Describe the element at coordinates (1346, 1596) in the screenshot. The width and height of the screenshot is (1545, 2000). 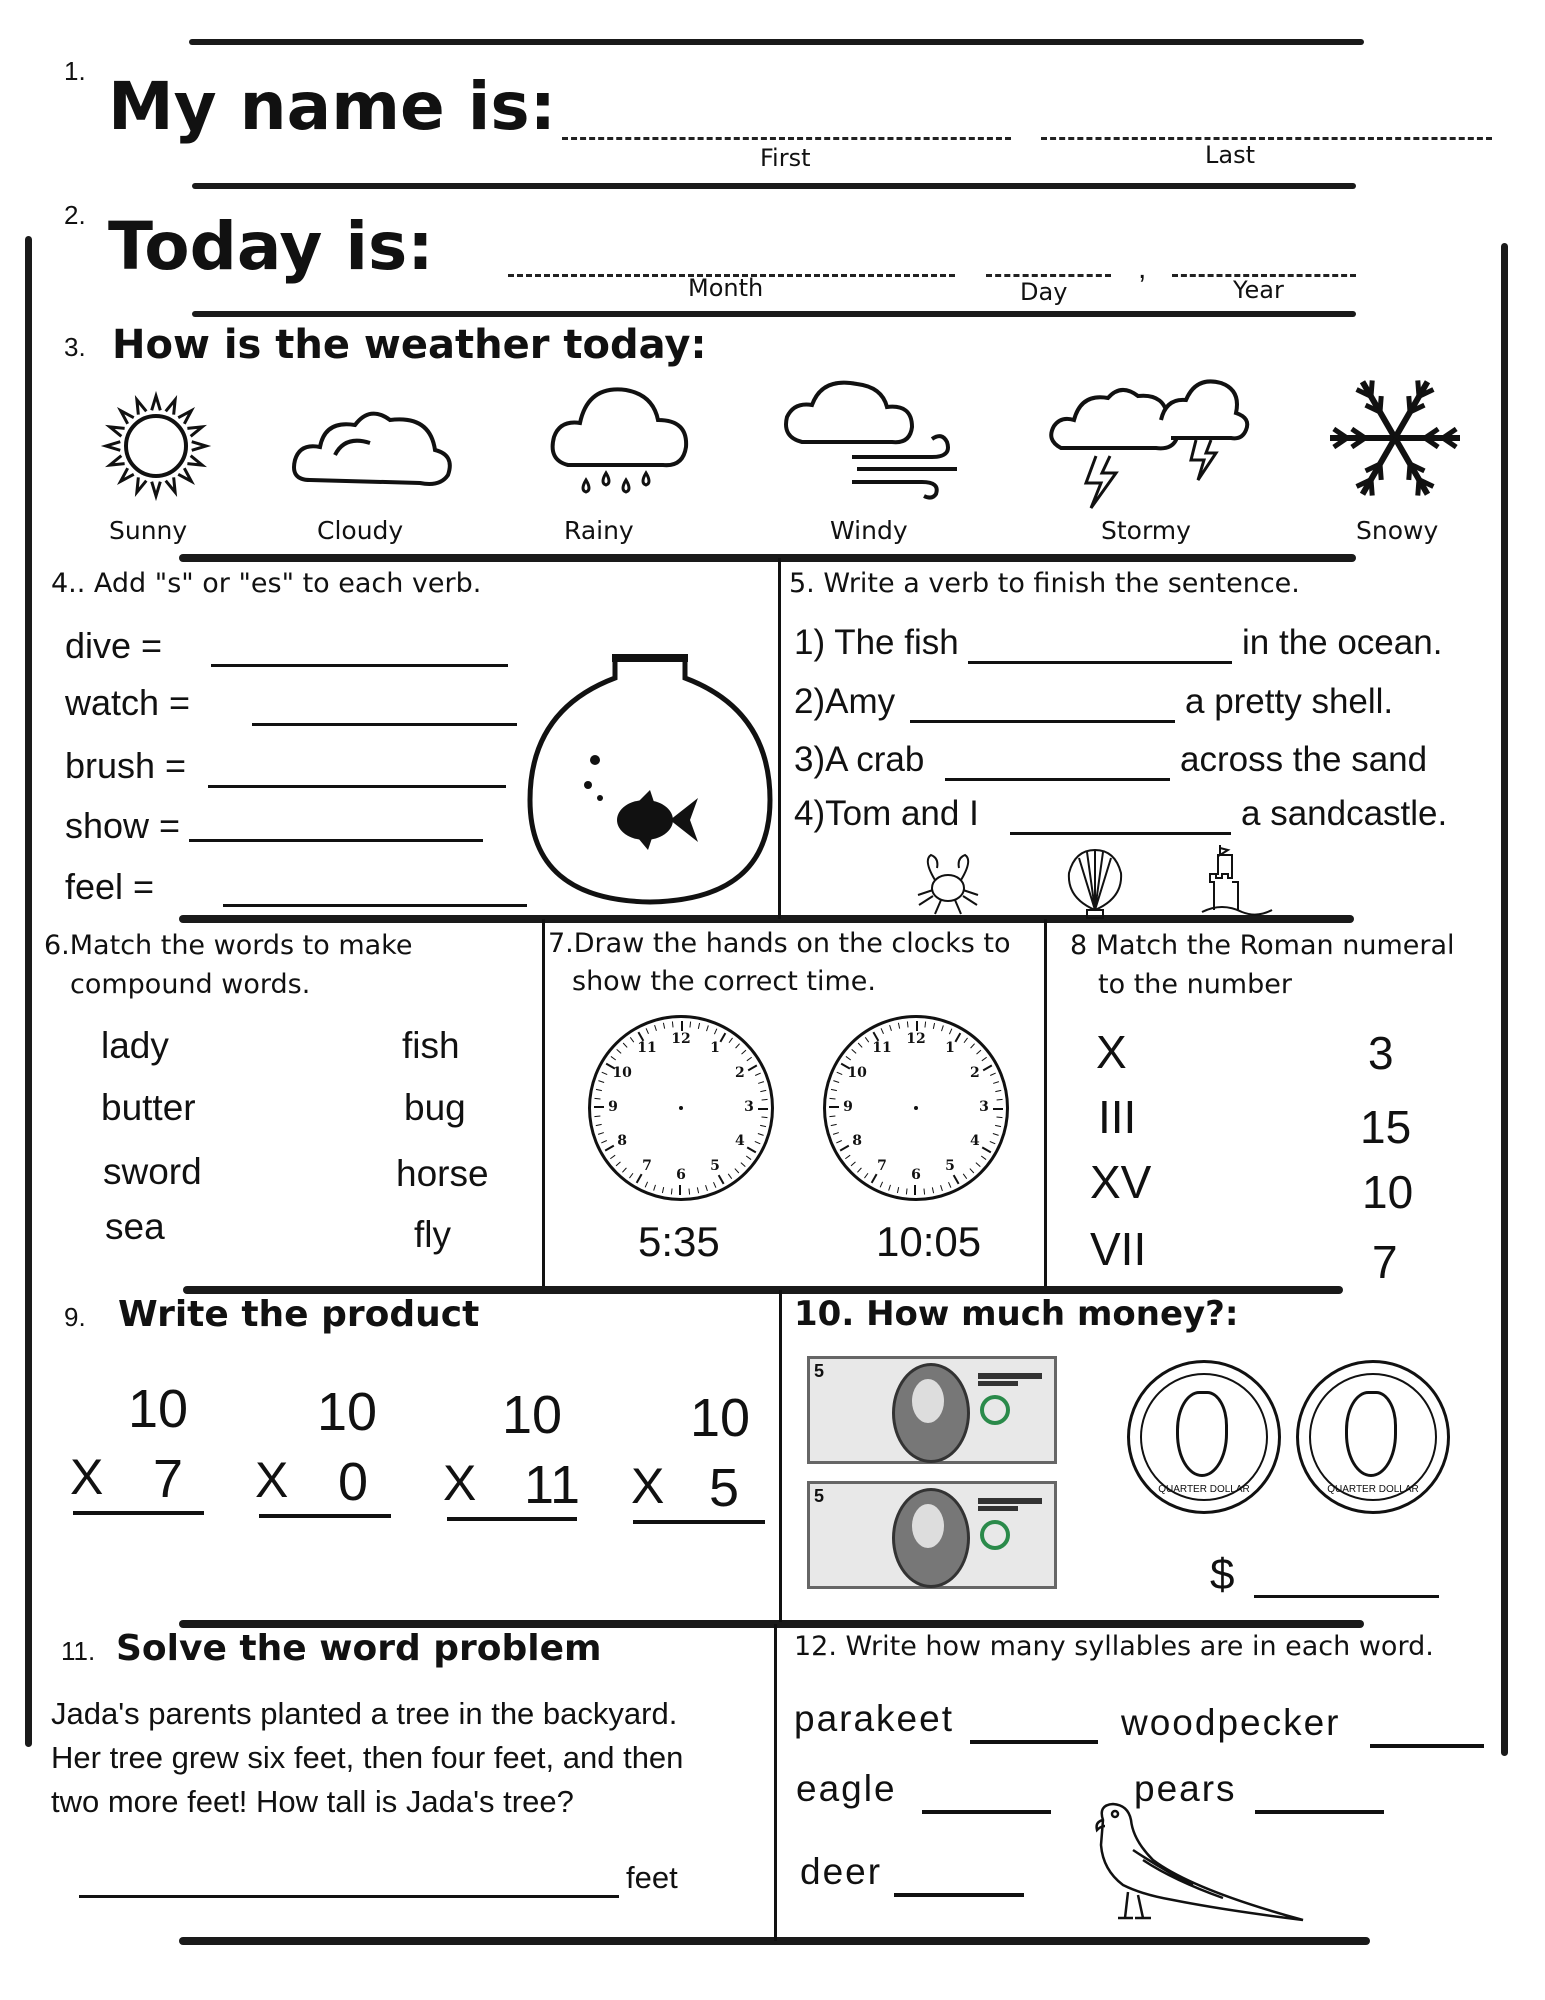
I see `money-answer-field` at that location.